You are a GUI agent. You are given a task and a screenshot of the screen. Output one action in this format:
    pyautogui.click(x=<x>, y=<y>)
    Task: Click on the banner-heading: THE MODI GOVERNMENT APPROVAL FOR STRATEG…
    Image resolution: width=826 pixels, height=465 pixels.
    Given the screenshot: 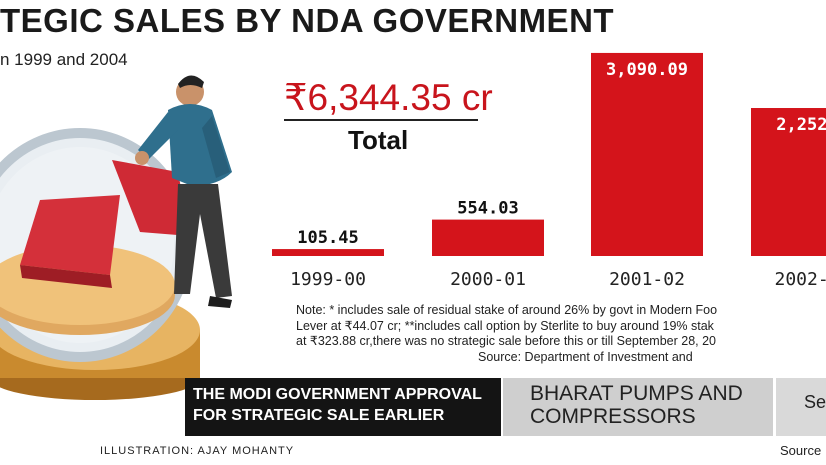 What is the action you would take?
    pyautogui.click(x=337, y=405)
    